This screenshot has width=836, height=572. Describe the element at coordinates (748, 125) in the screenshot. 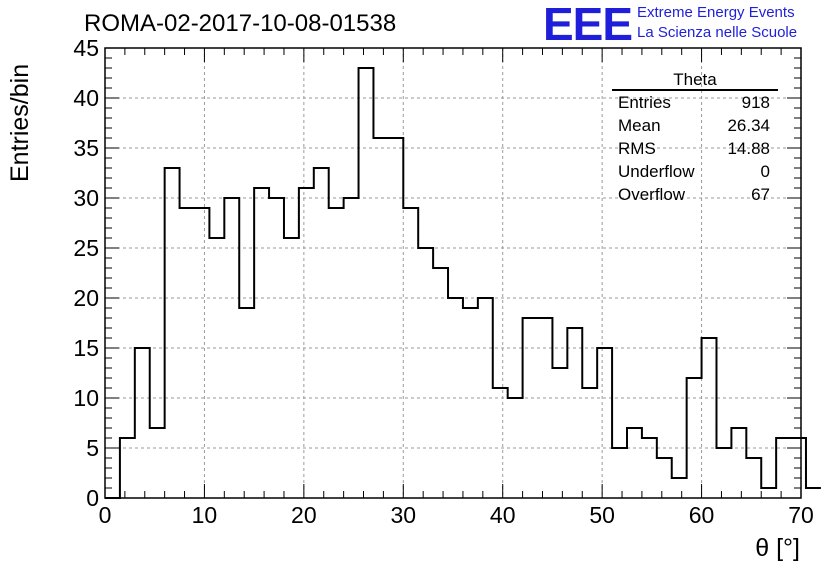

I see `stats-value: 26.34` at that location.